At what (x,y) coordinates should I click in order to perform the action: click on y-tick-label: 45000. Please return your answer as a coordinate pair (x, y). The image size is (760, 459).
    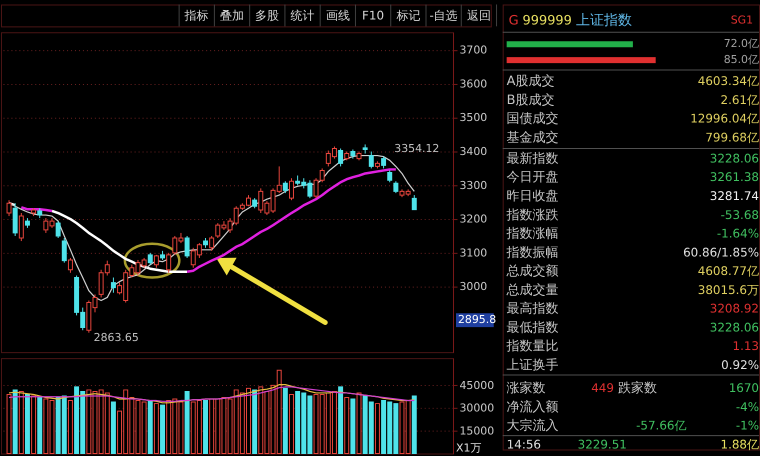
    Looking at the image, I should click on (476, 385).